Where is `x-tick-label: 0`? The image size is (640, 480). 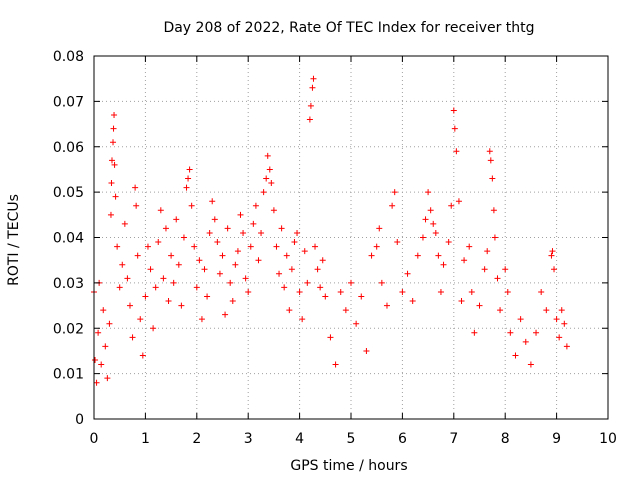 x-tick-label: 0 is located at coordinates (94, 439).